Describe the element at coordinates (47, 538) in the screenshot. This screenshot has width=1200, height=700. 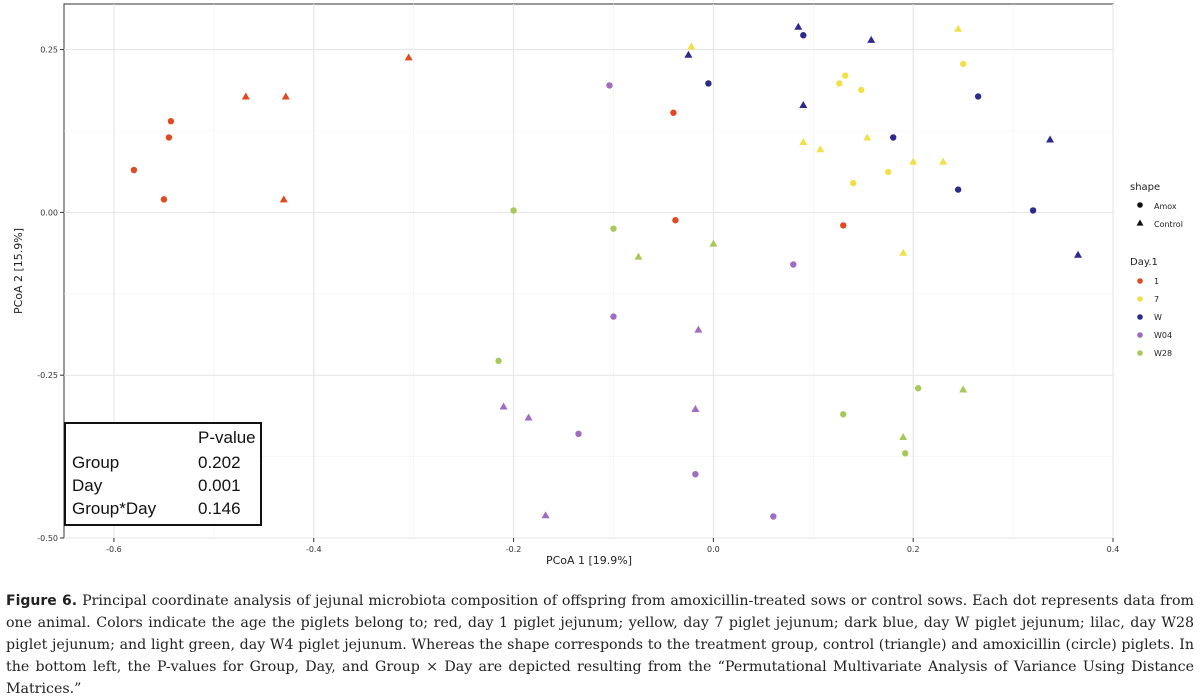
I see `y-tick-label: -0.50` at that location.